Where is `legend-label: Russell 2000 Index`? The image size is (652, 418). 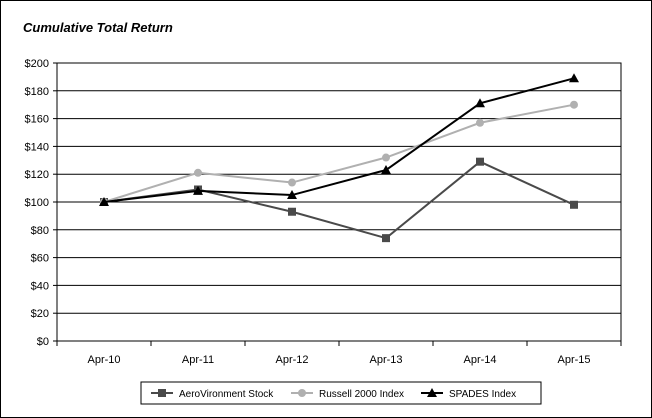 legend-label: Russell 2000 Index is located at coordinates (361, 394).